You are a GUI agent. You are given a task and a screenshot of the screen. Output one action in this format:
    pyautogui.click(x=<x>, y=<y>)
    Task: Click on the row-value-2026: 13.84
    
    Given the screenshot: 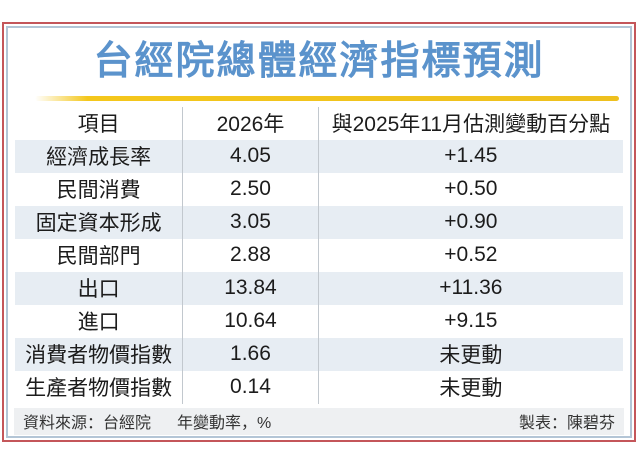 What is the action you would take?
    pyautogui.click(x=250, y=288)
    